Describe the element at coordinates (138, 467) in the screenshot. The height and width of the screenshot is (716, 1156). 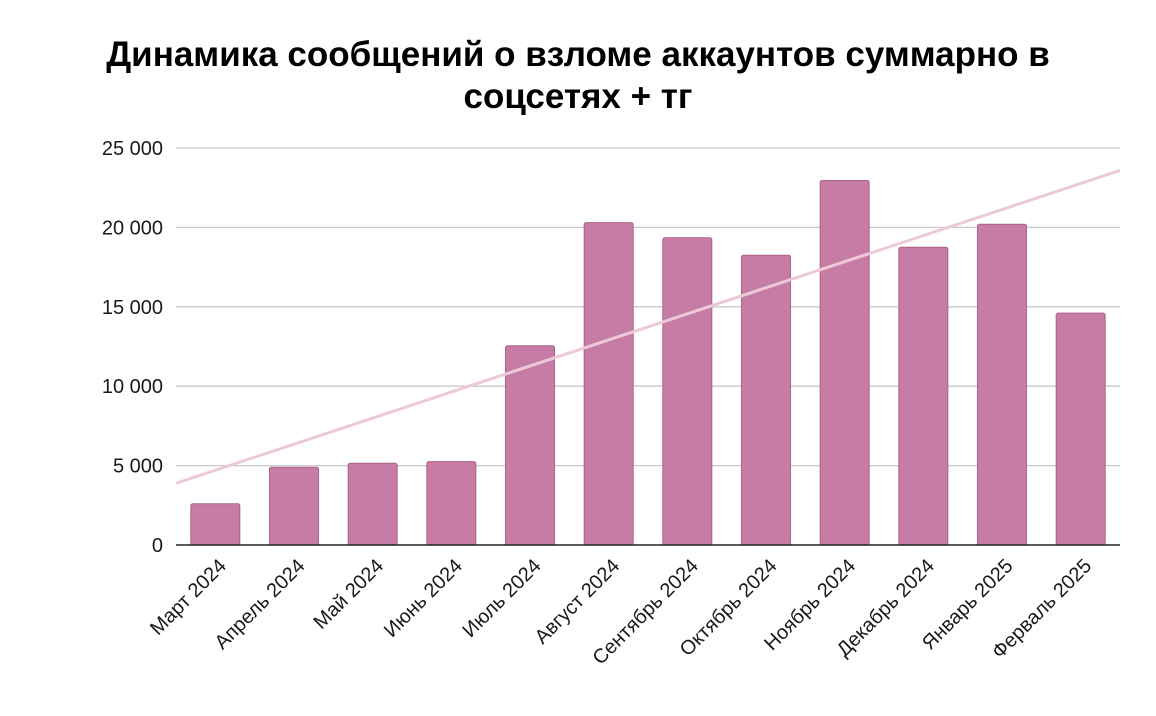
I see `y-tick-label: 5 000` at that location.